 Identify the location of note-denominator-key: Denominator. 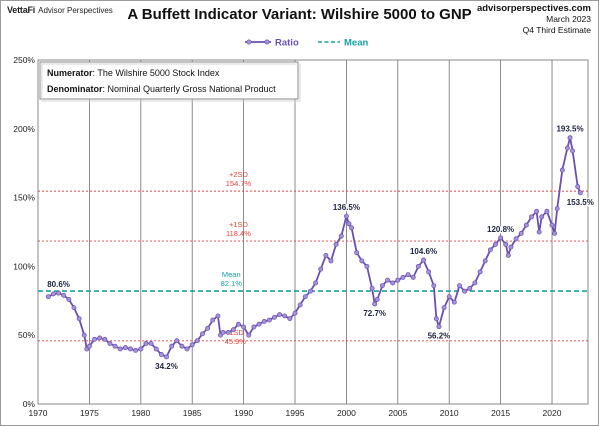
(75, 89).